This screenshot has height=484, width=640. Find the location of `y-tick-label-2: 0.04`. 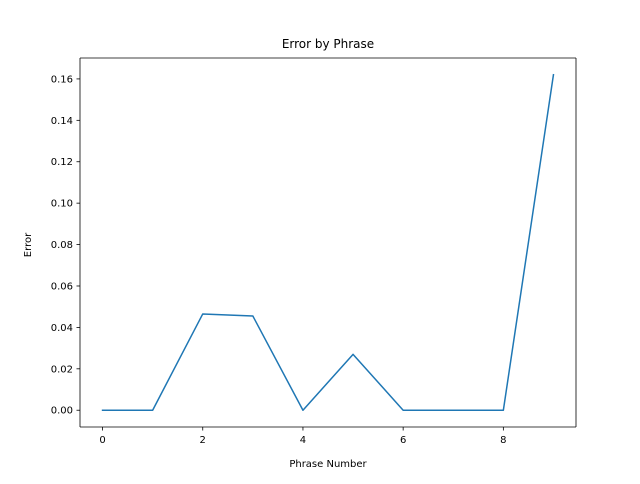

y-tick-label-2: 0.04 is located at coordinates (62, 328).